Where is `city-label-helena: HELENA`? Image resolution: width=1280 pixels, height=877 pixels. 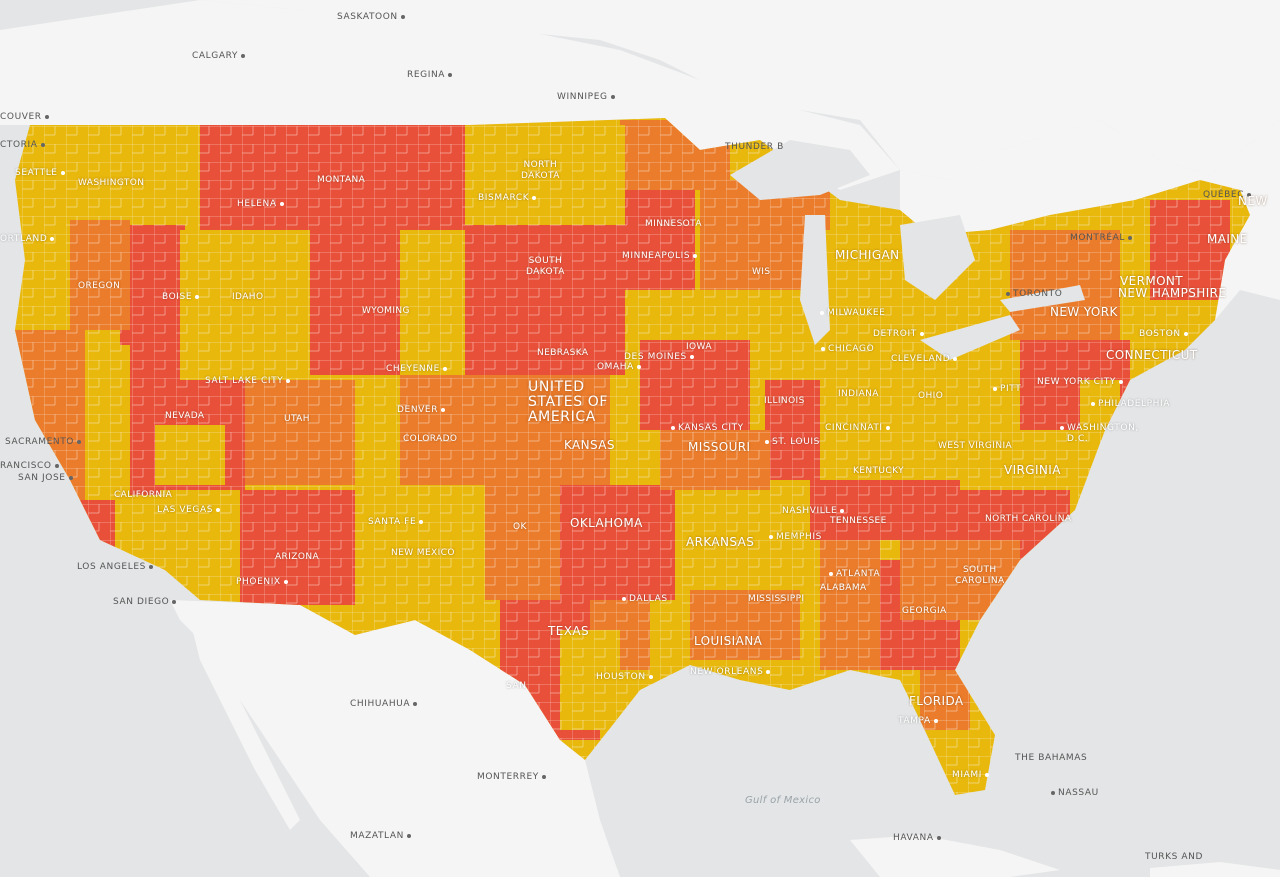
city-label-helena: HELENA is located at coordinates (262, 204).